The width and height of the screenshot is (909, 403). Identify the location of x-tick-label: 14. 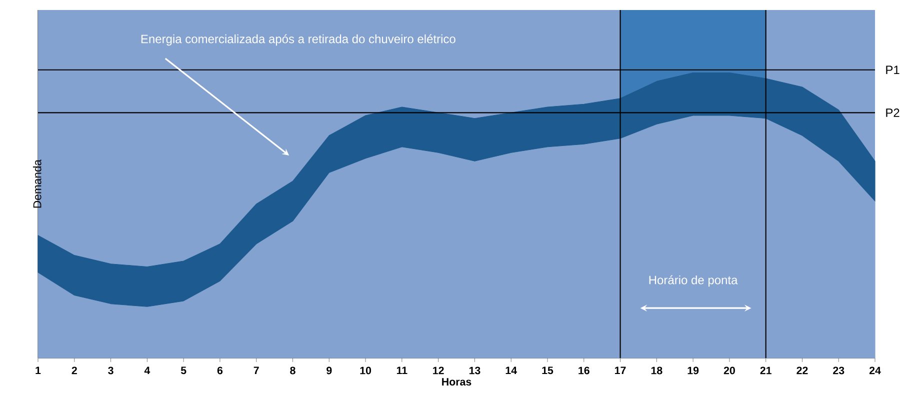
(511, 370).